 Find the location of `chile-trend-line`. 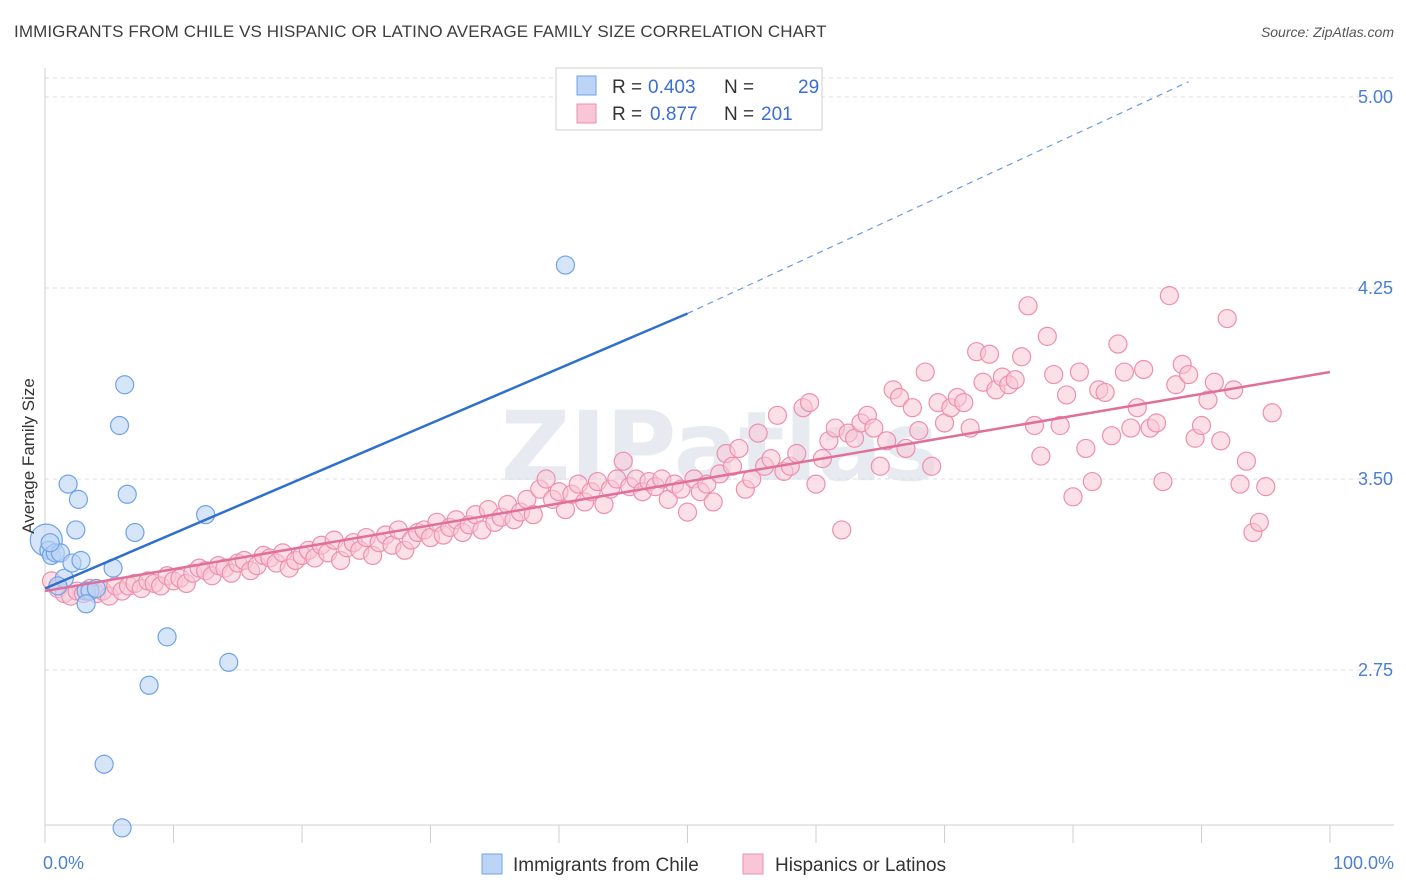

chile-trend-line is located at coordinates (366, 451).